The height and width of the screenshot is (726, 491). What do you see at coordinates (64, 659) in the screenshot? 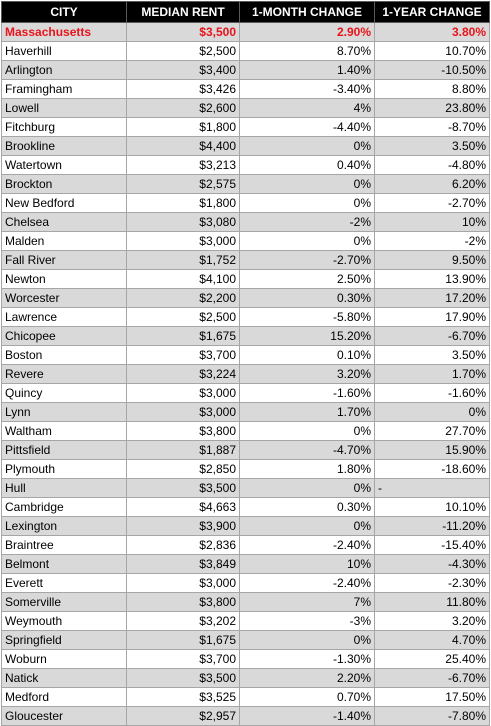
I see `city-name: Woburn` at bounding box center [64, 659].